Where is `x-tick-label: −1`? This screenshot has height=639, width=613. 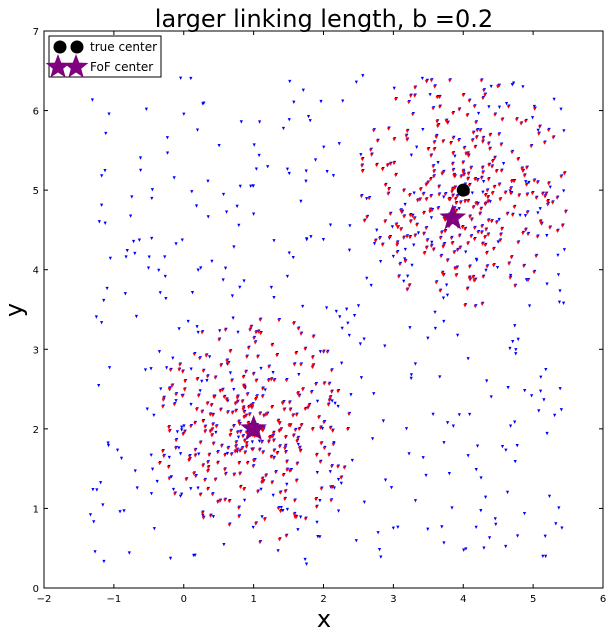 x-tick-label: −1 is located at coordinates (114, 599).